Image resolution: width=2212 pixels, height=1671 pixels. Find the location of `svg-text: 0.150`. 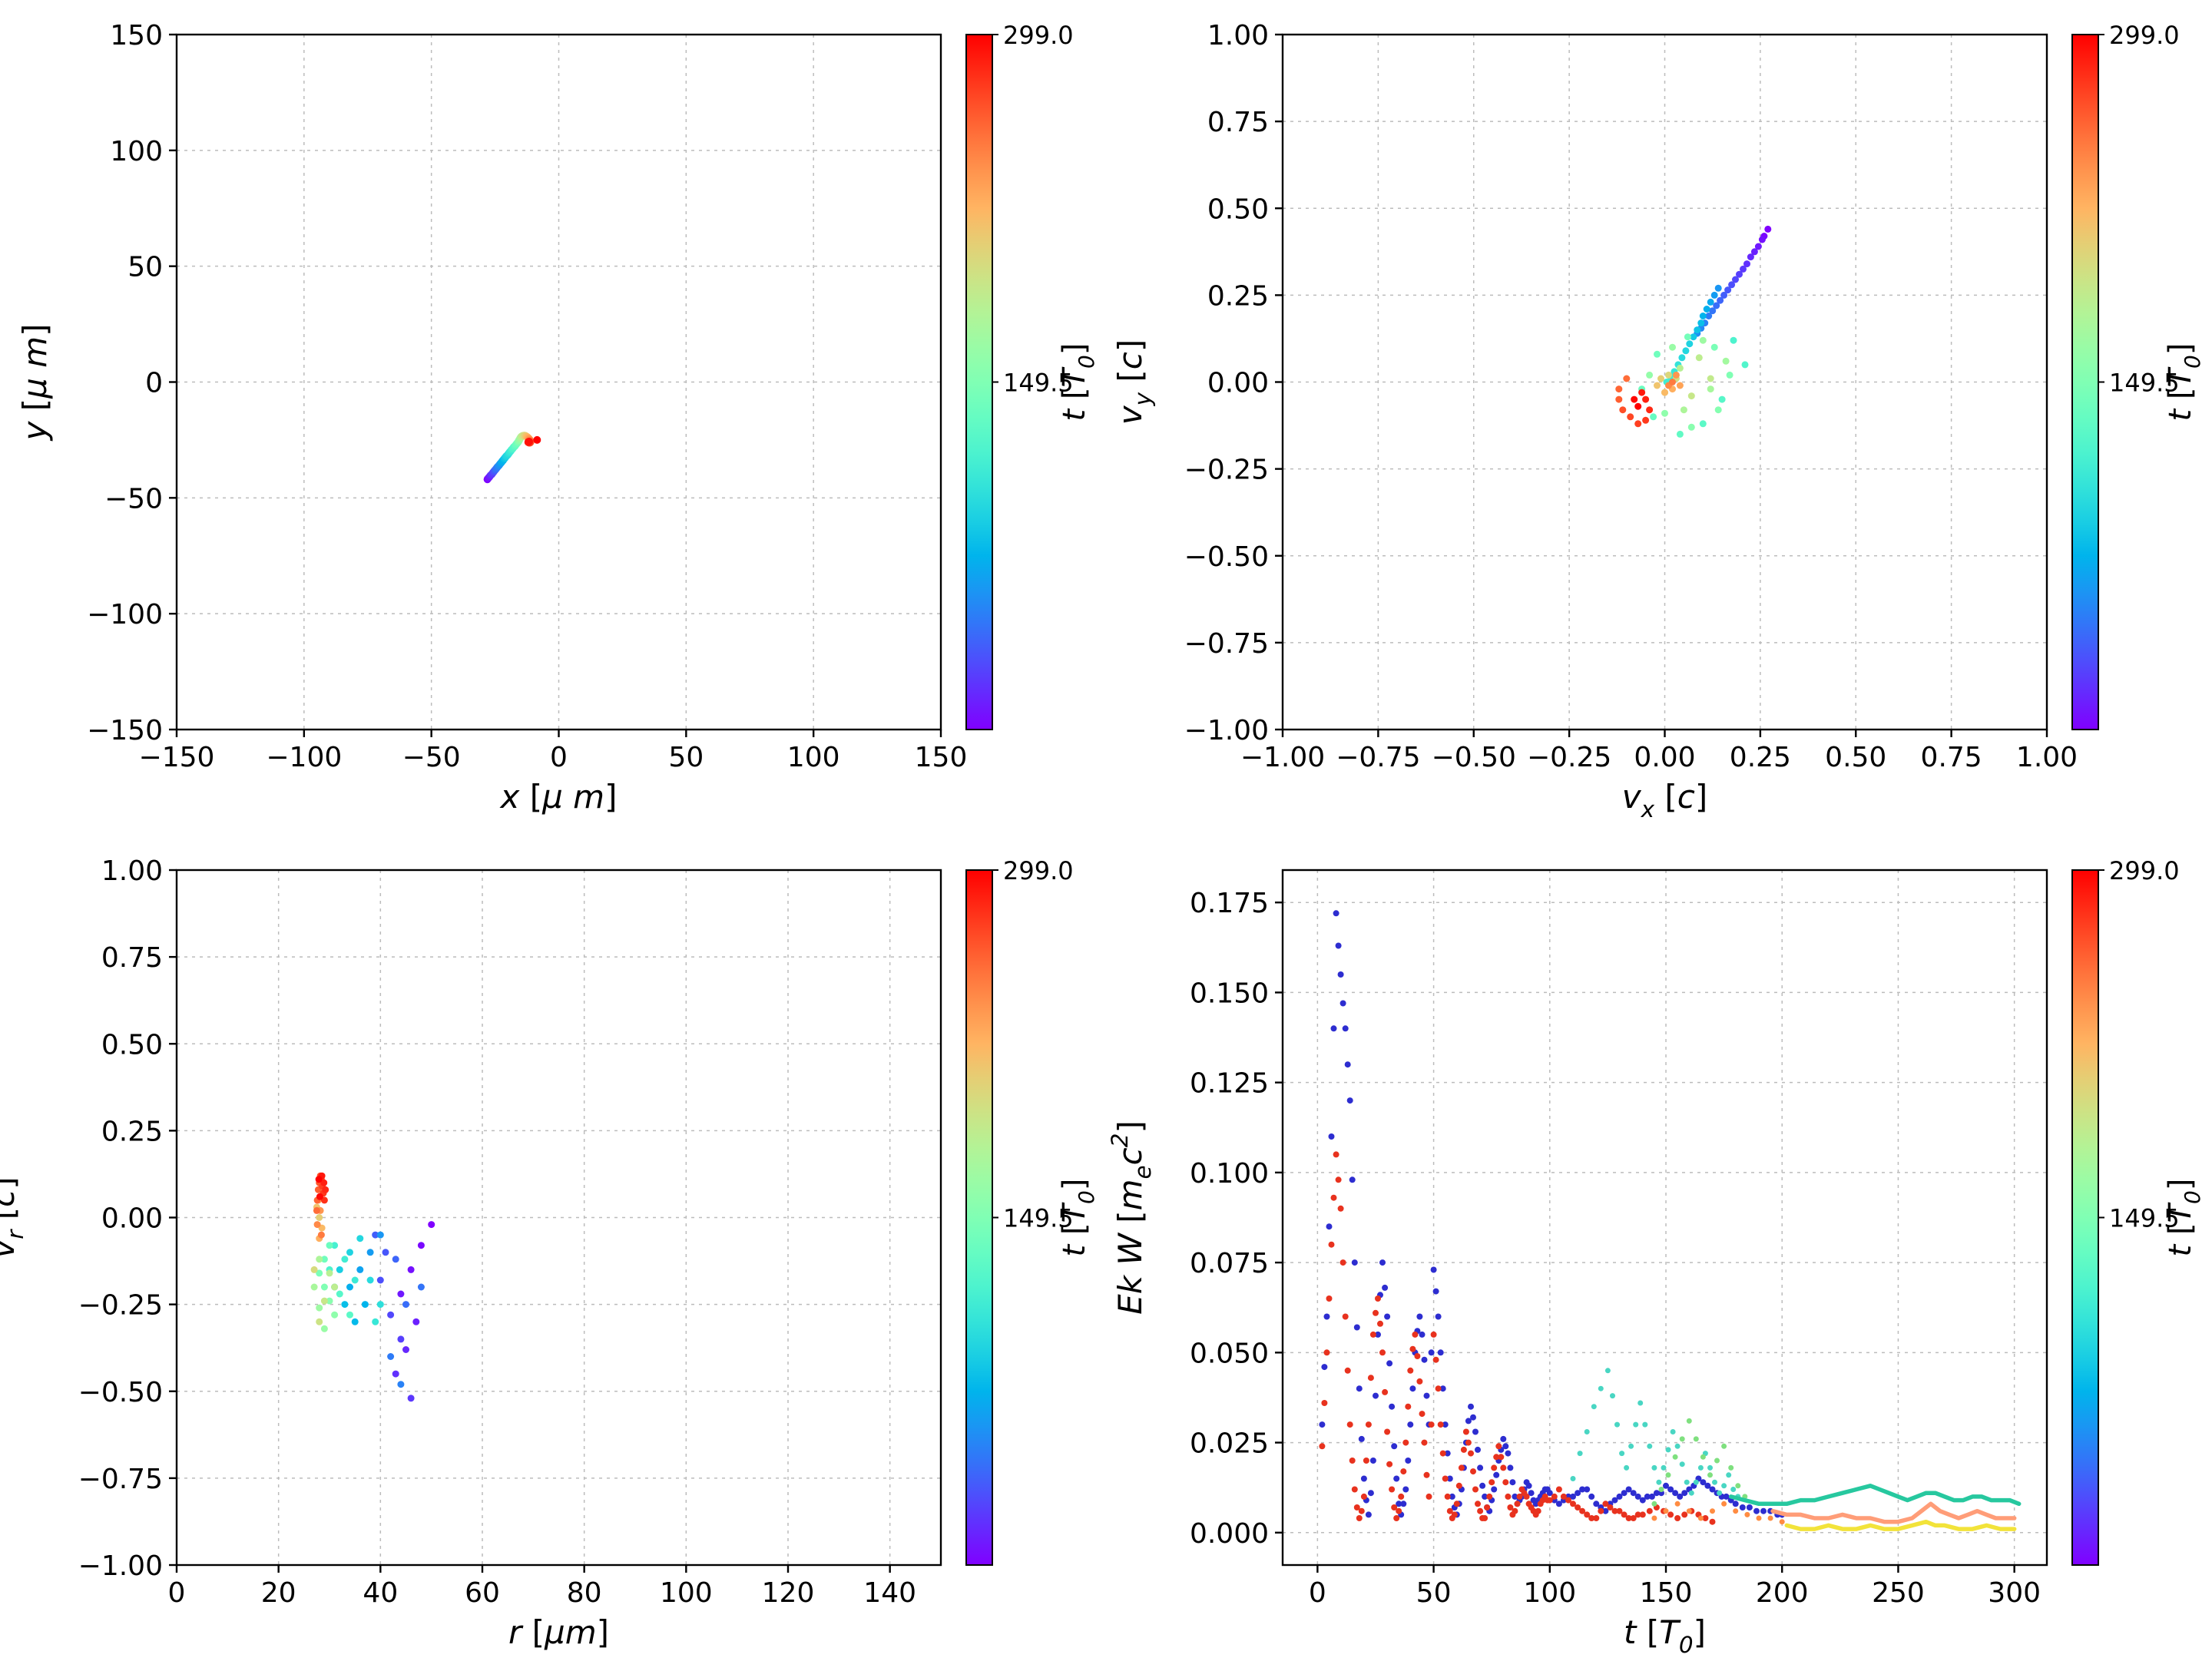

svg-text: 0.150 is located at coordinates (1229, 993).